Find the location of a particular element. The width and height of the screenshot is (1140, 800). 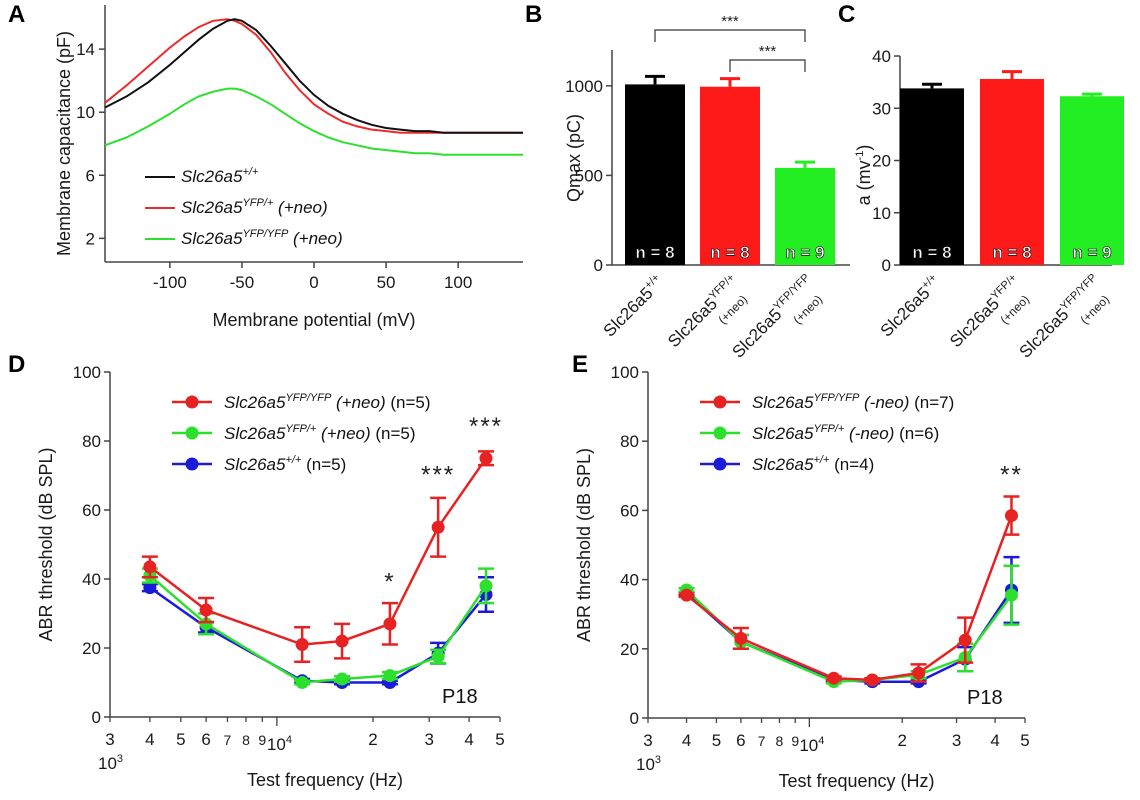

e-y-tick-label: 100 is located at coordinates (625, 372).